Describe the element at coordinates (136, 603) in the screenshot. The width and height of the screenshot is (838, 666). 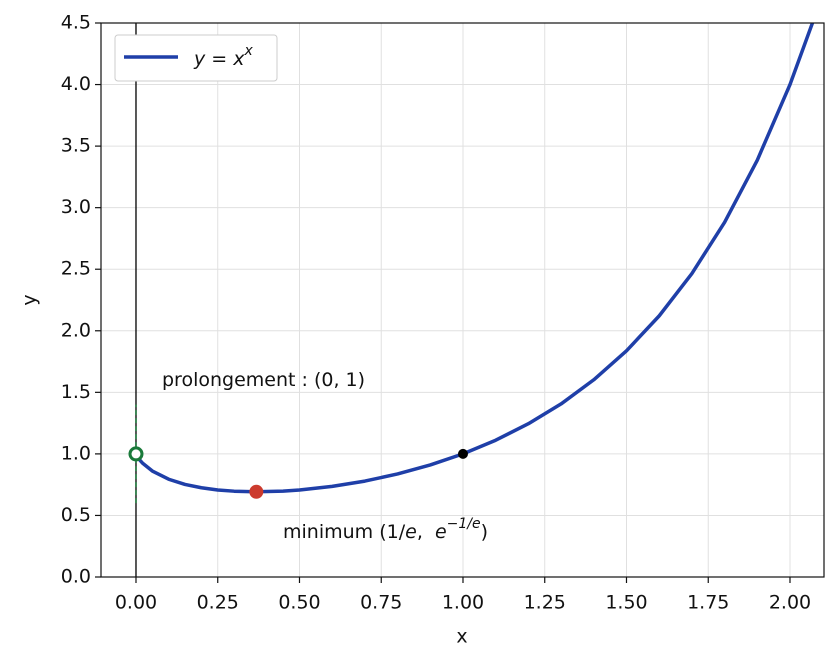
I see `x-tick-label: 0.00` at that location.